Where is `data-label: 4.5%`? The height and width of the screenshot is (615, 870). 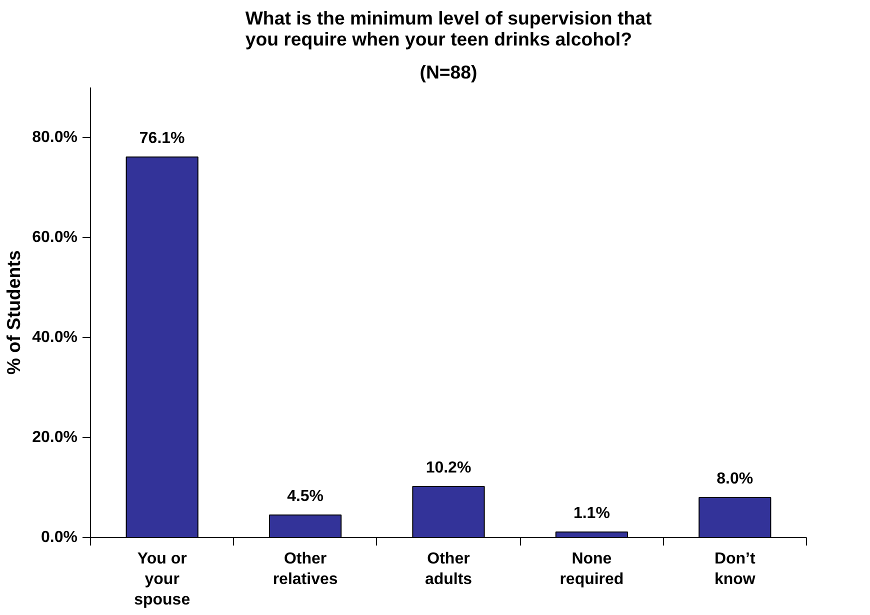 data-label: 4.5% is located at coordinates (305, 496).